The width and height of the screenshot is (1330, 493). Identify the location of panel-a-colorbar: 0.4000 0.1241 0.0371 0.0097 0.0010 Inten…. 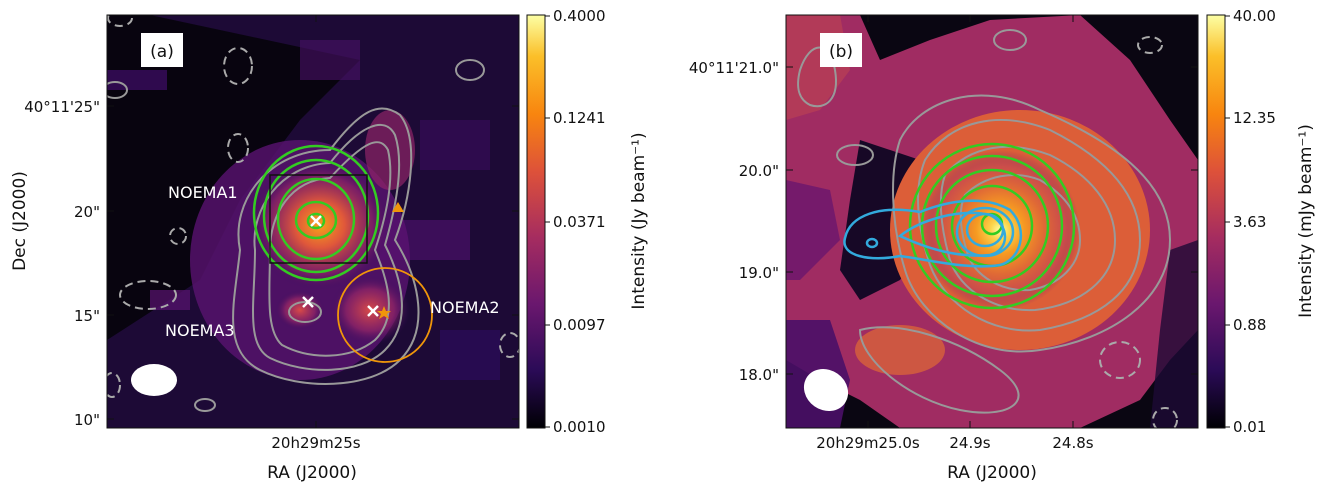
(587, 221).